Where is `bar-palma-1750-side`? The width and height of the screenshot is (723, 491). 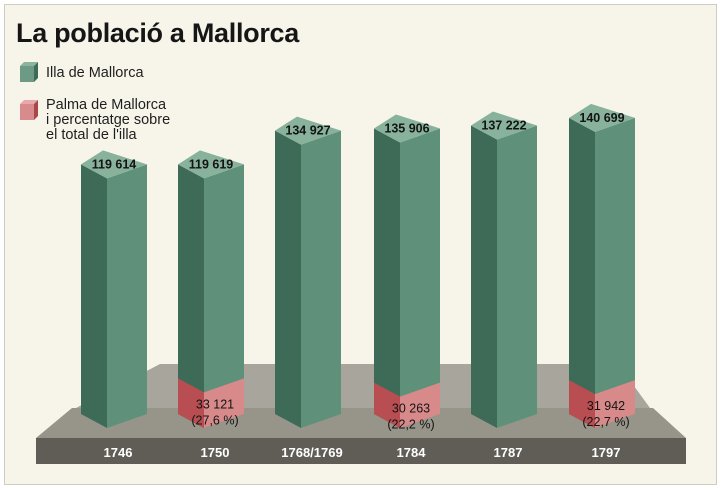
bar-palma-1750-side is located at coordinates (224, 403).